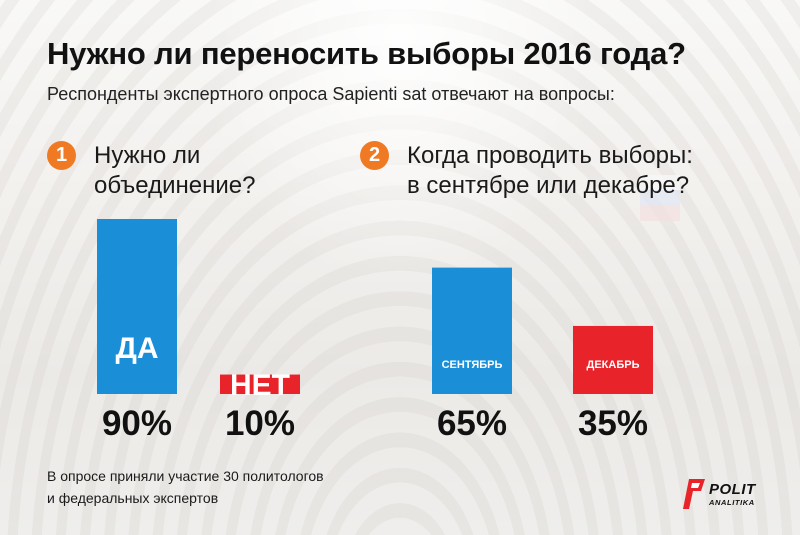 This screenshot has height=535, width=800. What do you see at coordinates (550, 155) in the screenshot?
I see `question-2-line-1: Когда проводить выборы:` at bounding box center [550, 155].